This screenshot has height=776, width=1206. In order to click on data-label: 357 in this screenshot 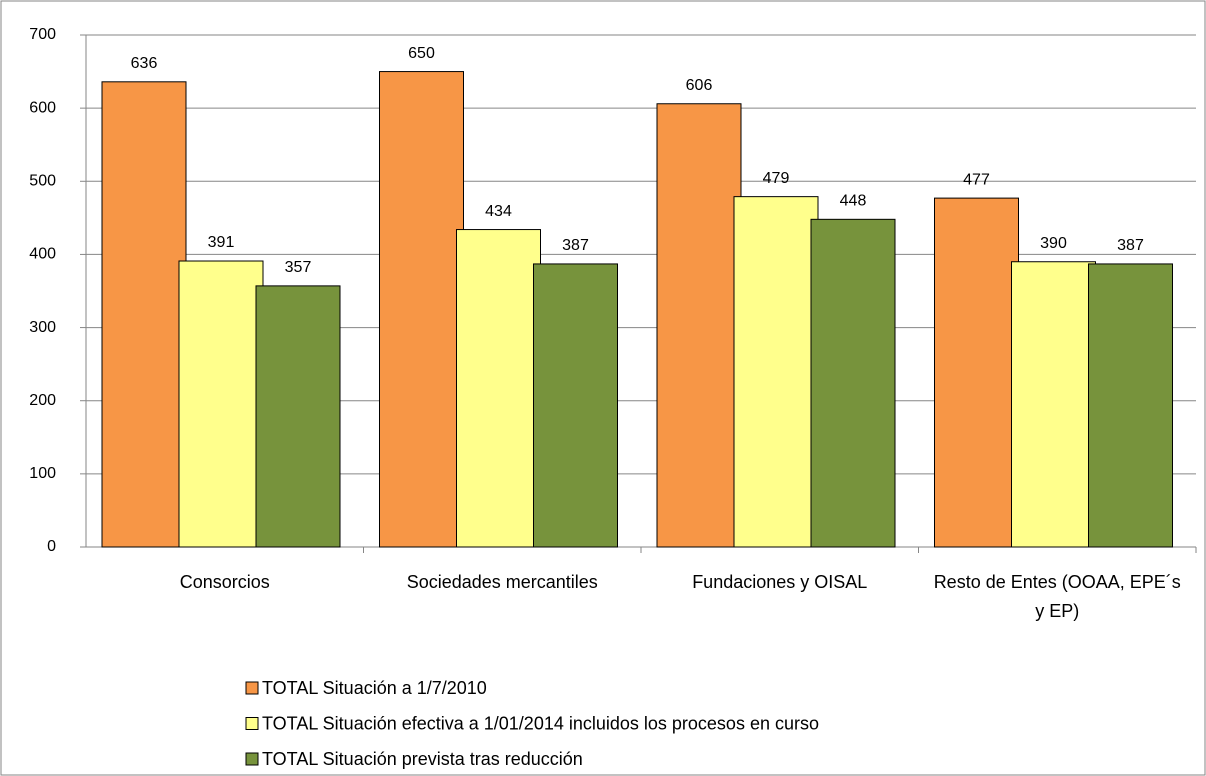, I will do `click(298, 267)`.